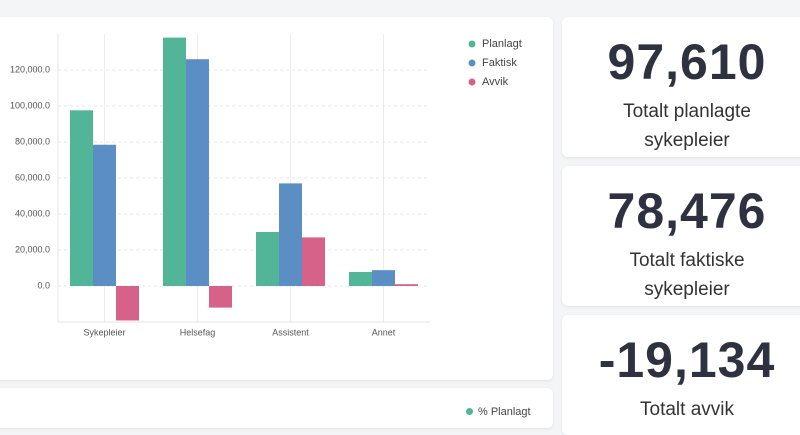  I want to click on legend-label: Avvik, so click(495, 82).